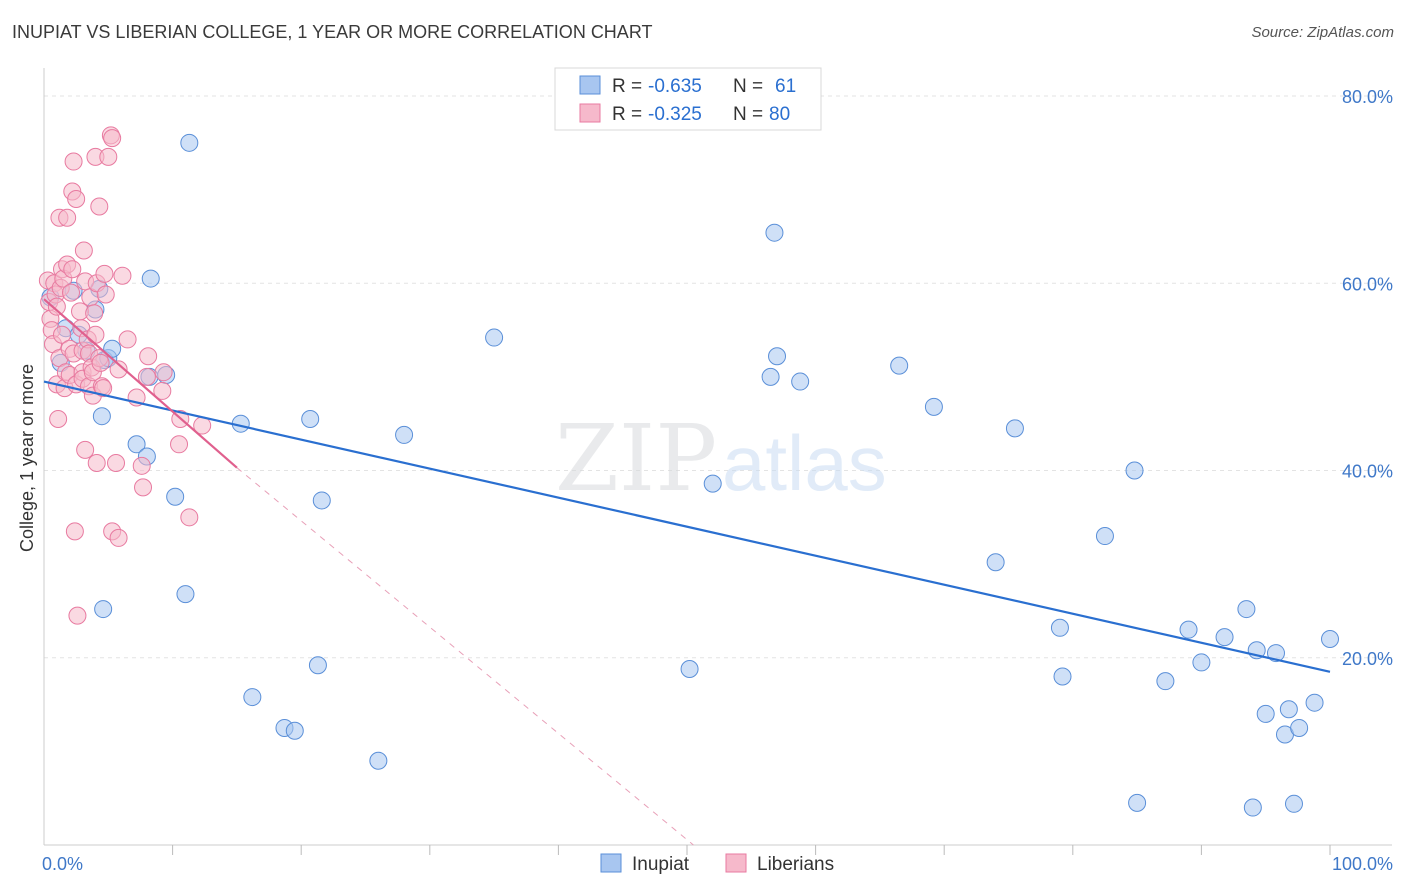  Describe the element at coordinates (748, 114) in the screenshot. I see `legend-n-label-liberians: N =` at that location.